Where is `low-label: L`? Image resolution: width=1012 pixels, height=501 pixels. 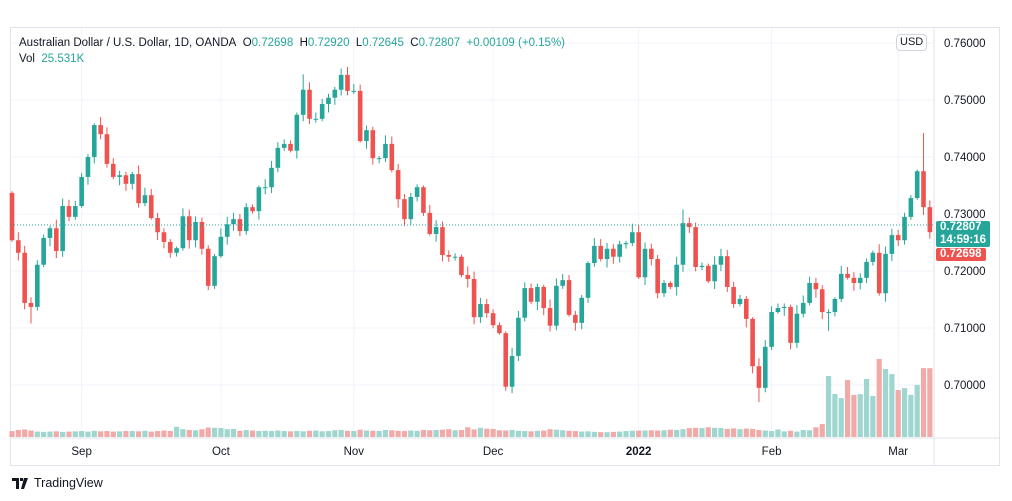 low-label: L is located at coordinates (359, 43).